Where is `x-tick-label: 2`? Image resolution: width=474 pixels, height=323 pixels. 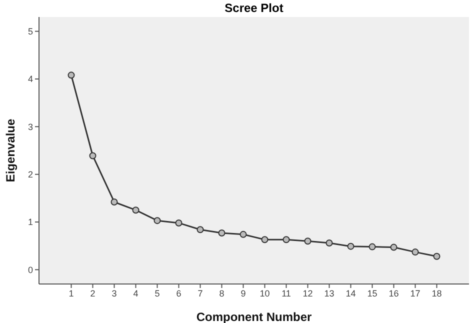
x-tick-label: 2 is located at coordinates (93, 293).